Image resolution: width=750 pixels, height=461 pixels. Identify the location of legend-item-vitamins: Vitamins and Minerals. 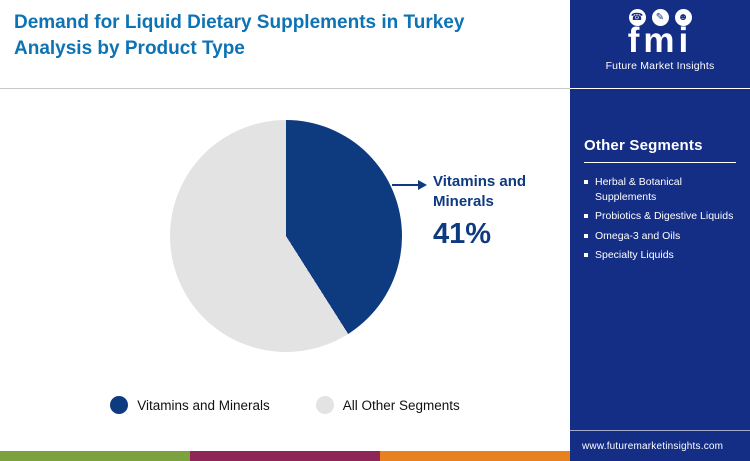
(190, 405).